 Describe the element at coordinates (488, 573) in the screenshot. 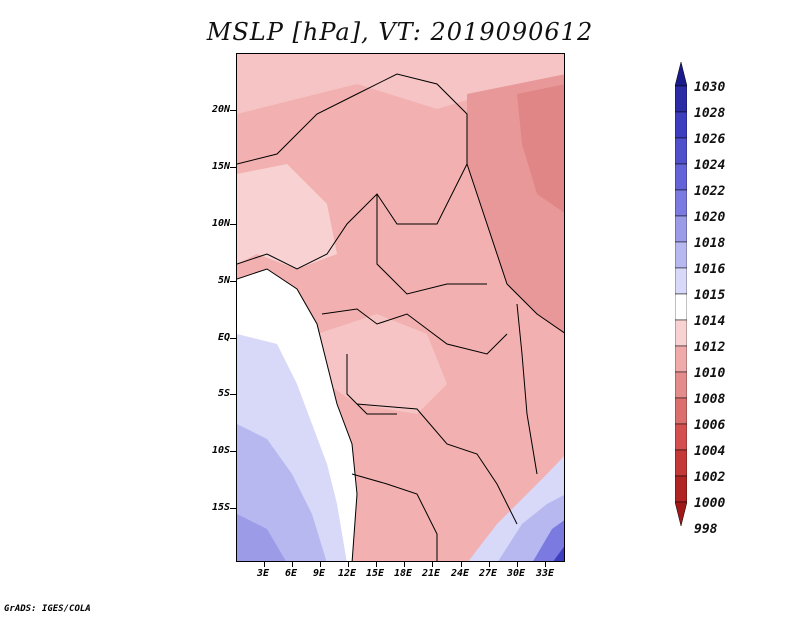

I see `x-tick-label: 27E` at that location.